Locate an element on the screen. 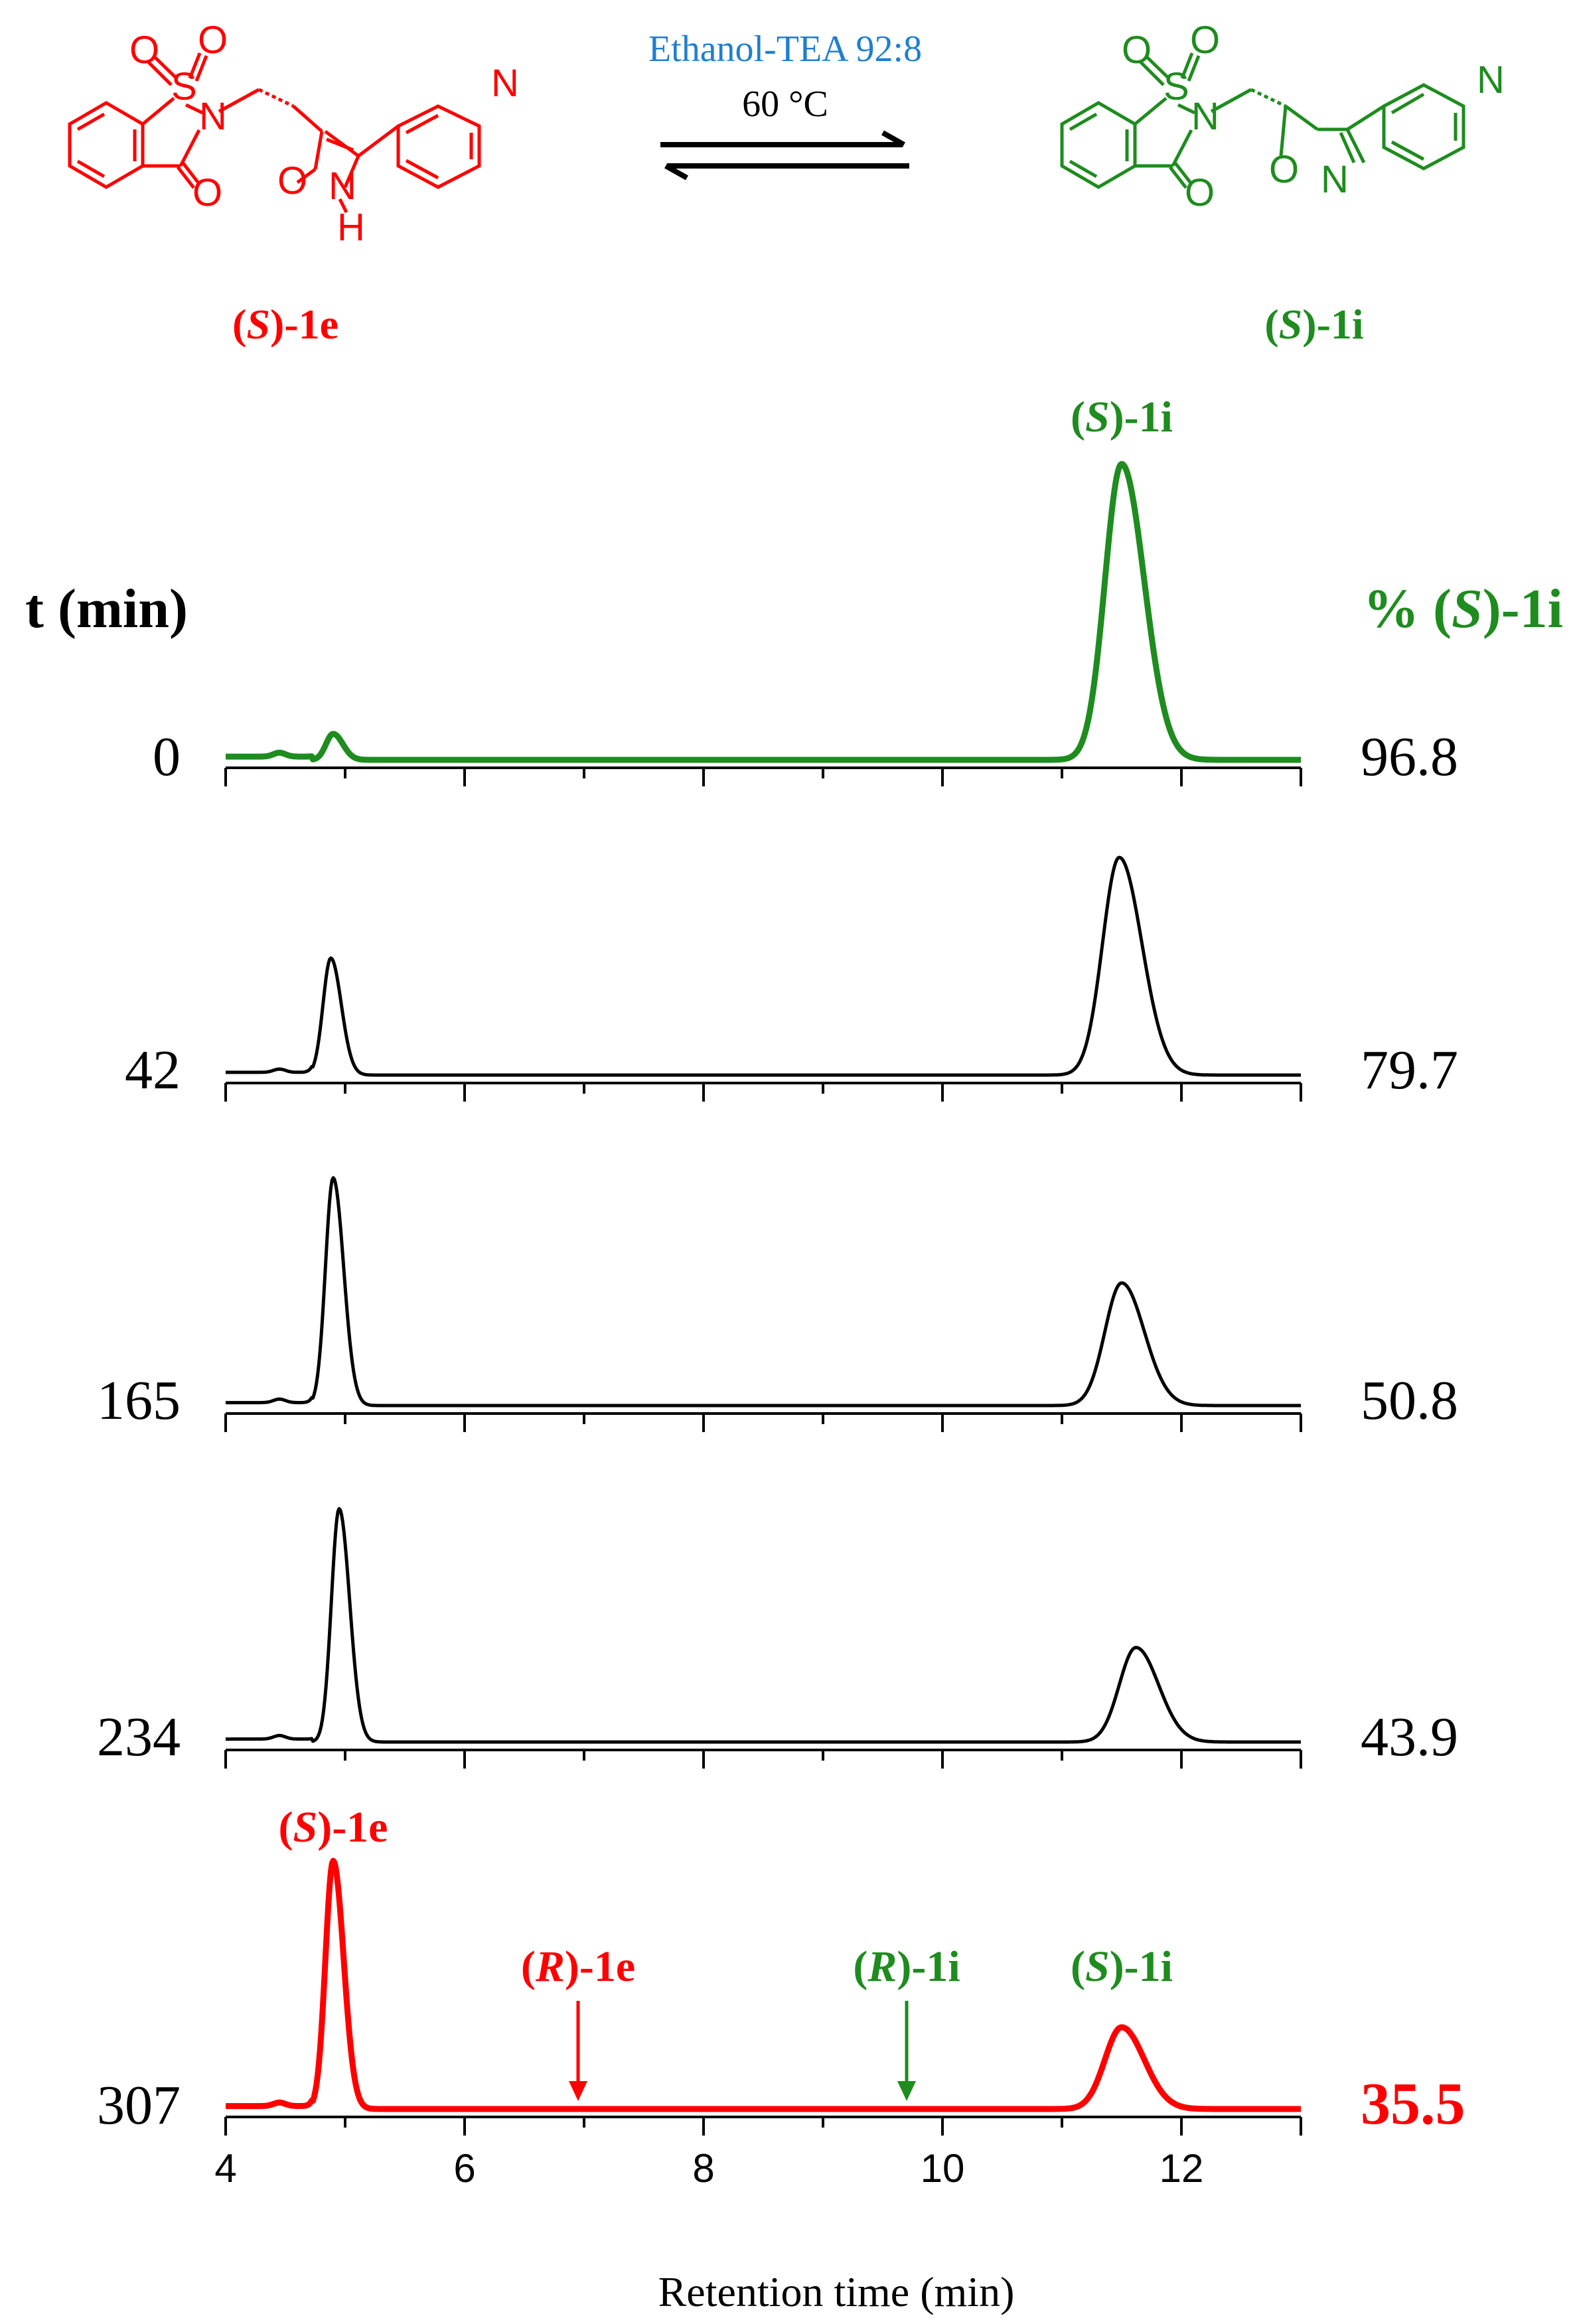 This screenshot has width=1575, height=2324. chromatogram-trace-panel: 234 43.9 is located at coordinates (778, 1637).